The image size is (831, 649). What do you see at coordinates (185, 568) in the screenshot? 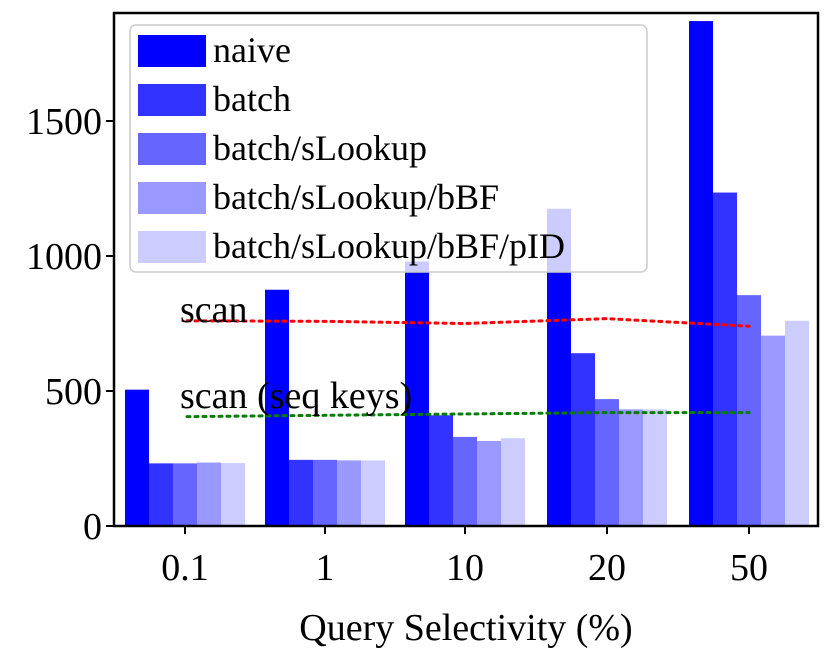
I see `x-tick-label: 0.1` at bounding box center [185, 568].